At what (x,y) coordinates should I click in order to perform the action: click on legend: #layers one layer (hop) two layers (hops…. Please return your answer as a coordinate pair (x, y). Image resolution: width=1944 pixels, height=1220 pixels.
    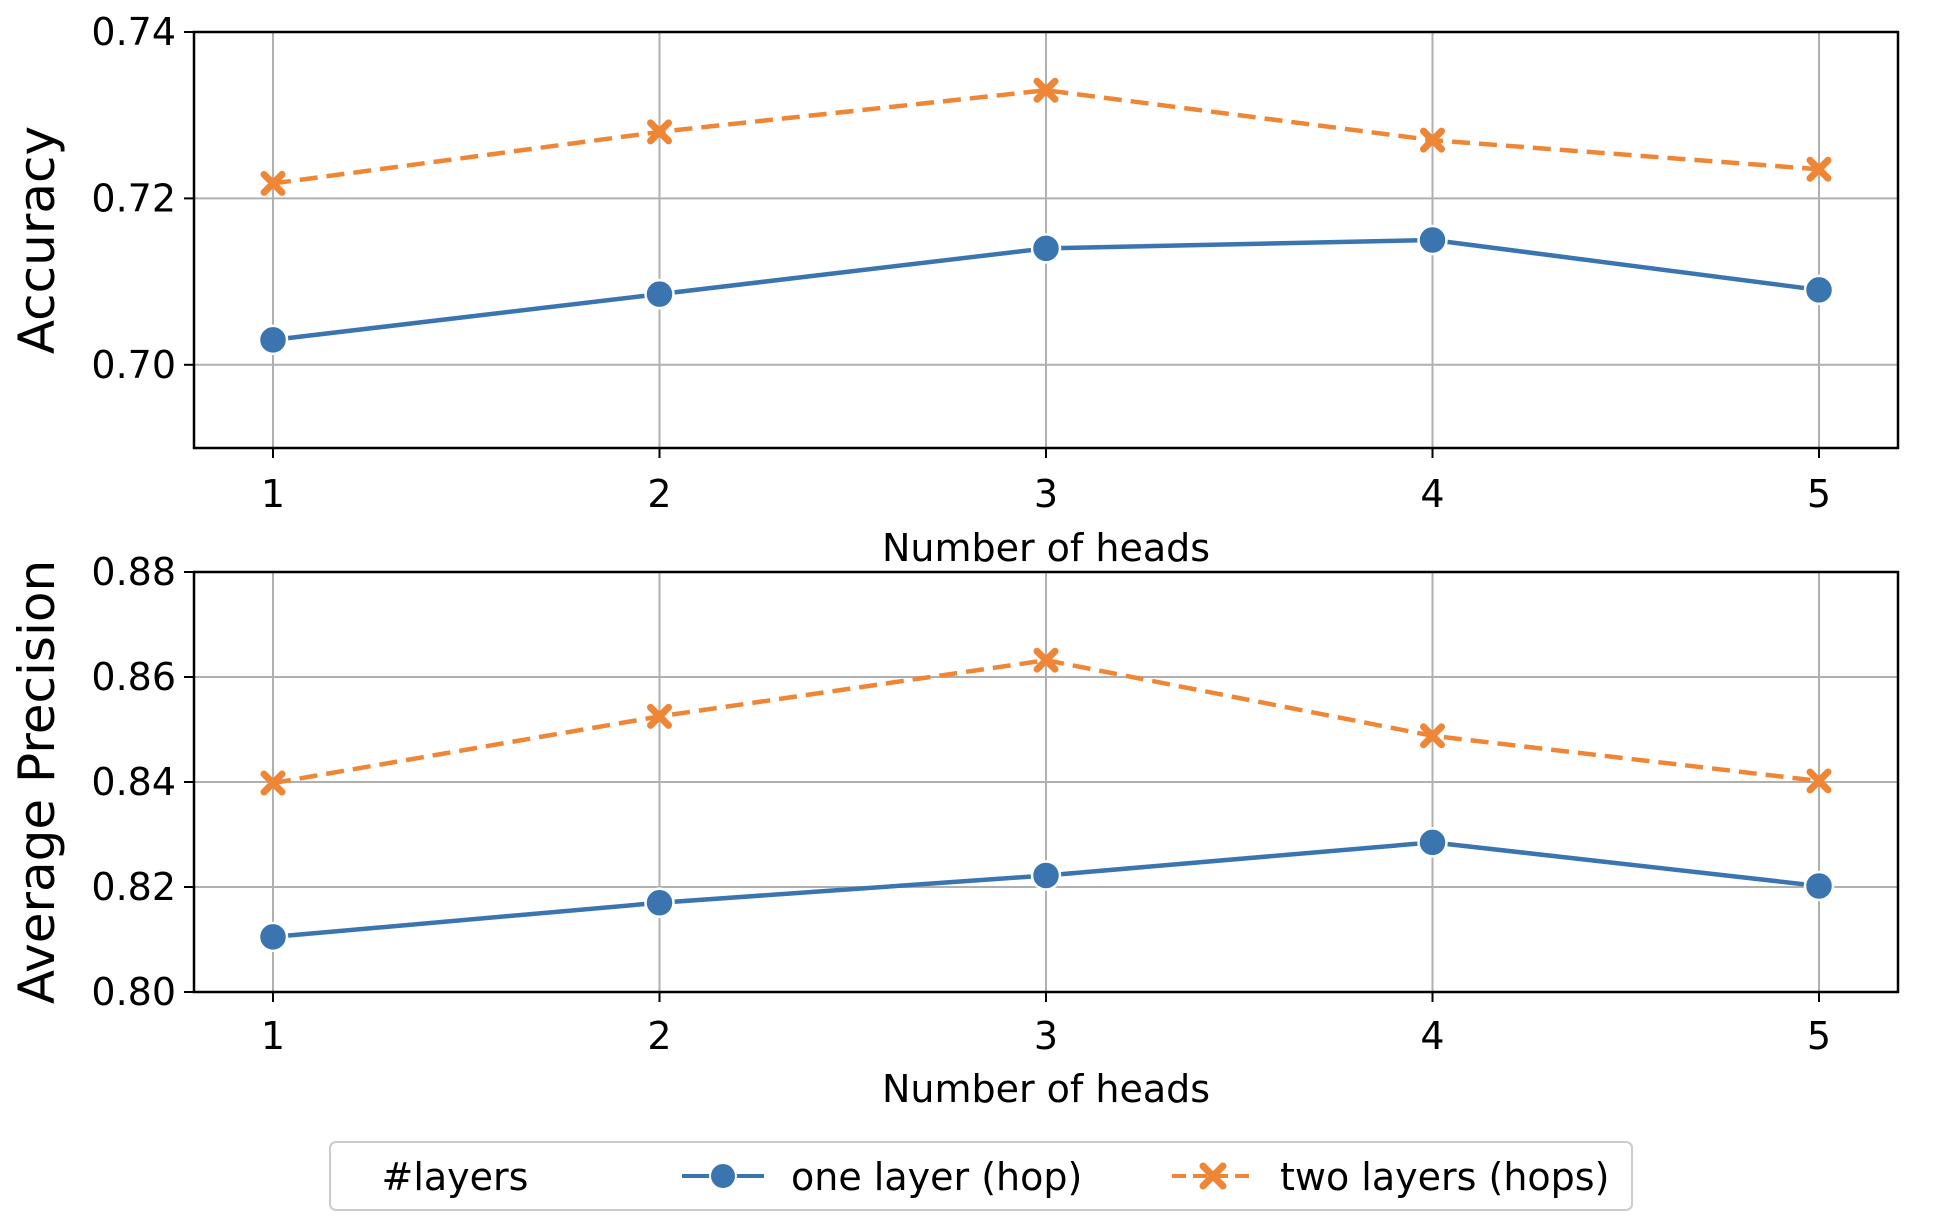
    Looking at the image, I should click on (981, 1176).